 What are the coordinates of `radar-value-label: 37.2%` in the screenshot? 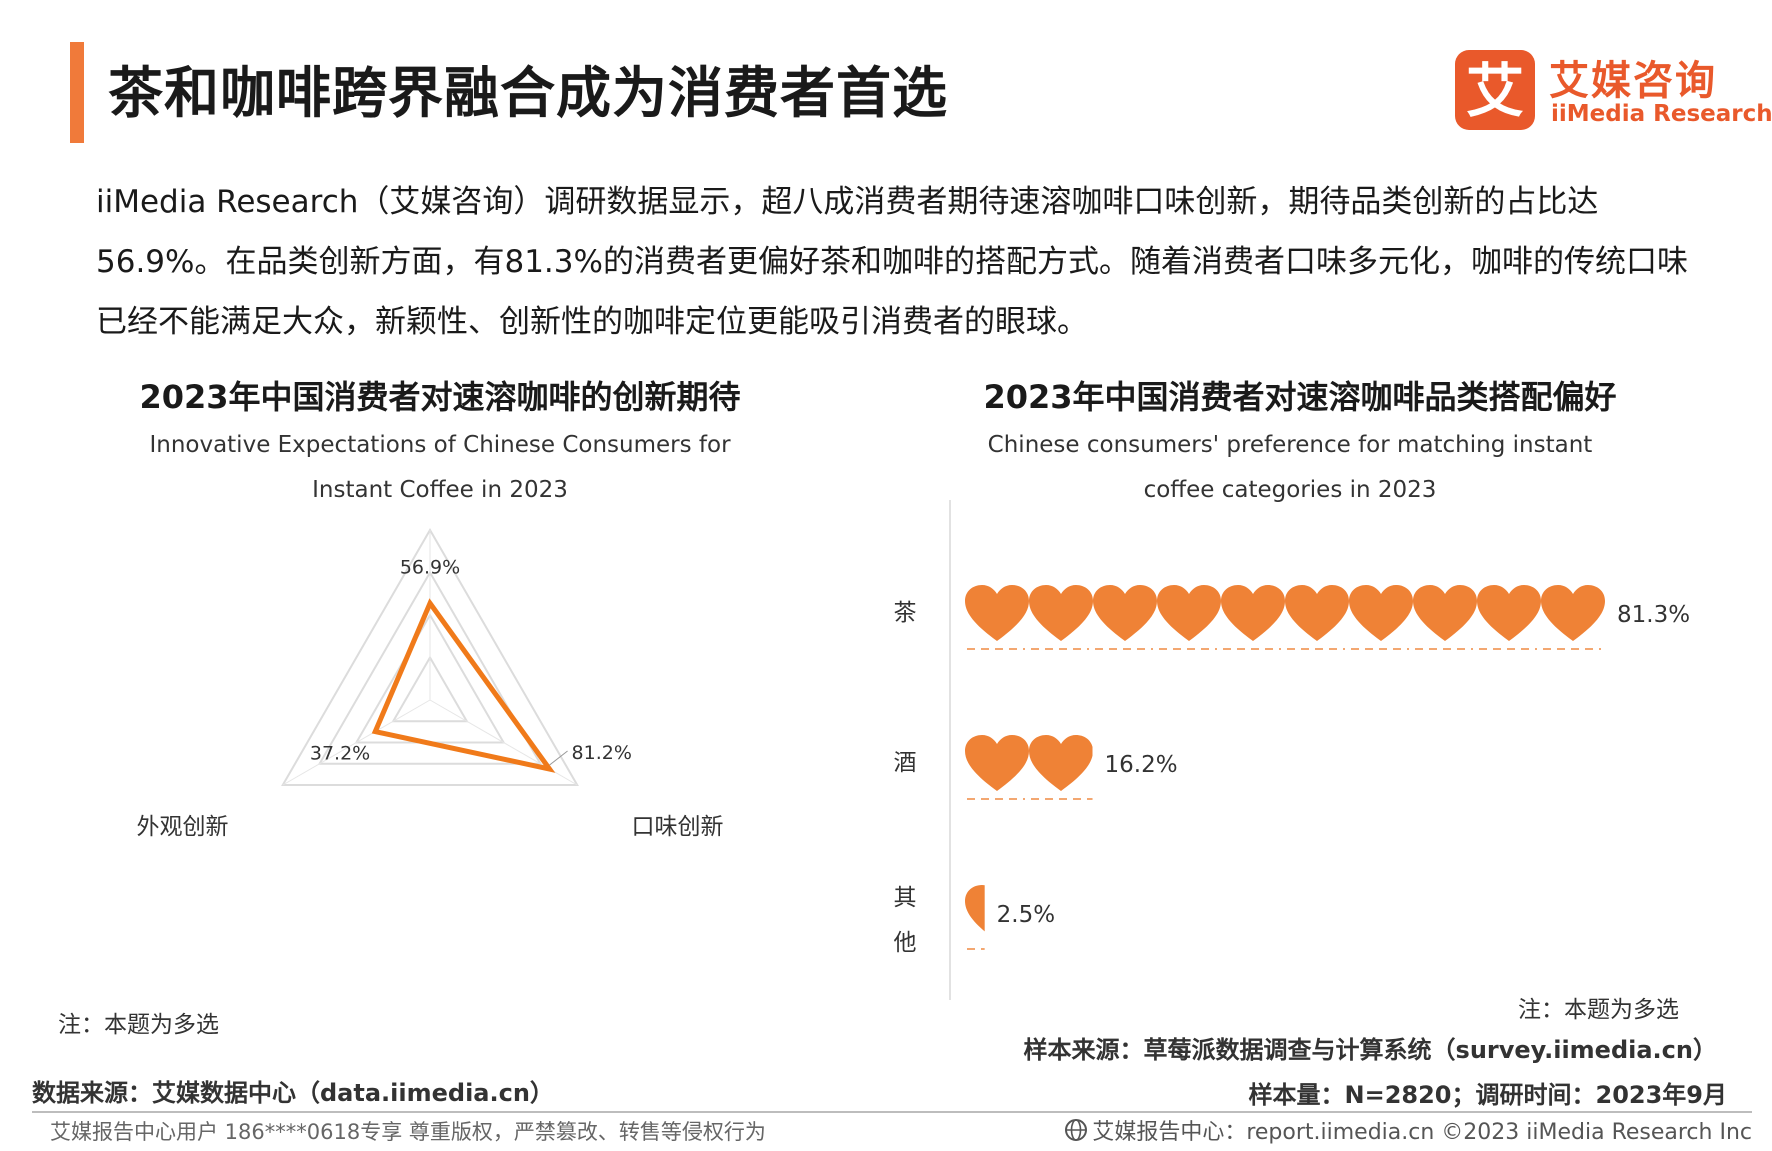 It's located at (340, 754).